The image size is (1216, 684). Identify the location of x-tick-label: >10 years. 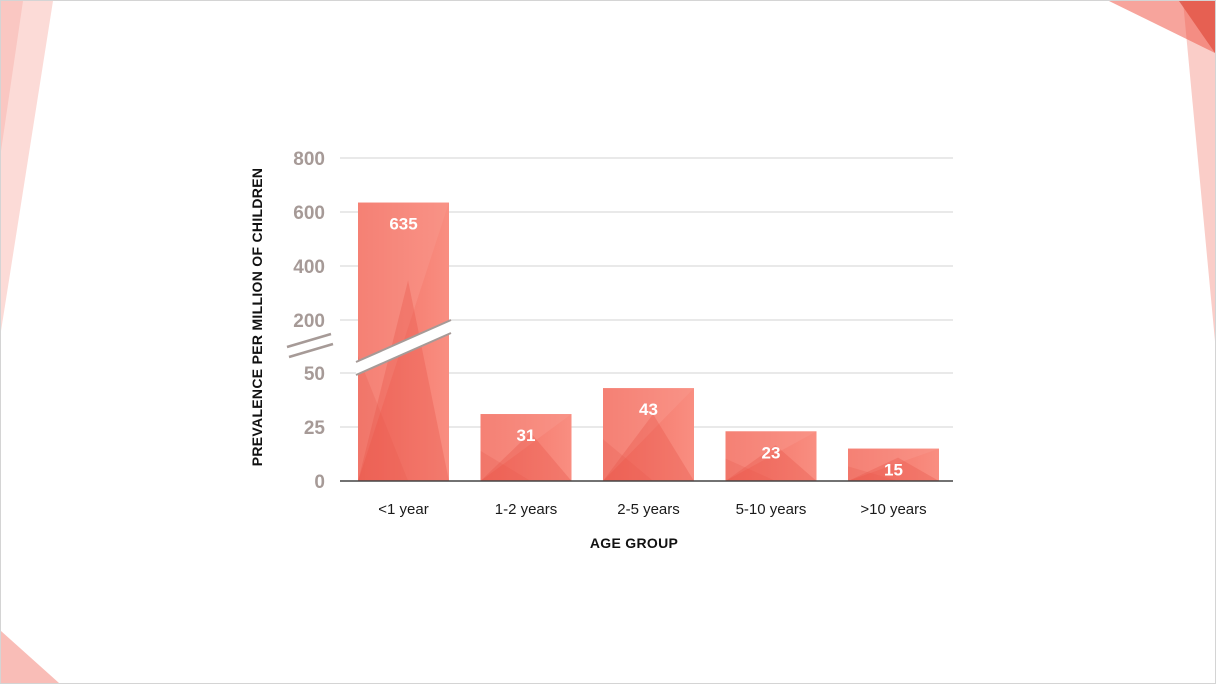
(893, 509).